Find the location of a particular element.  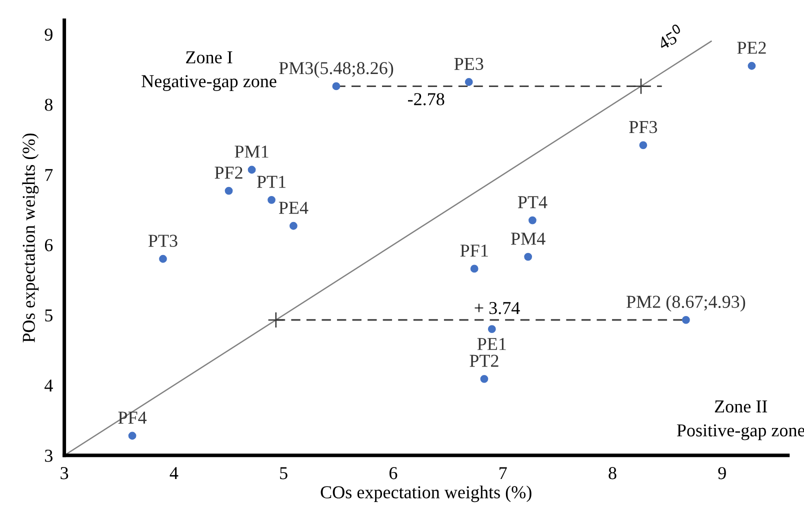

annotation: PE4 is located at coordinates (293, 208).